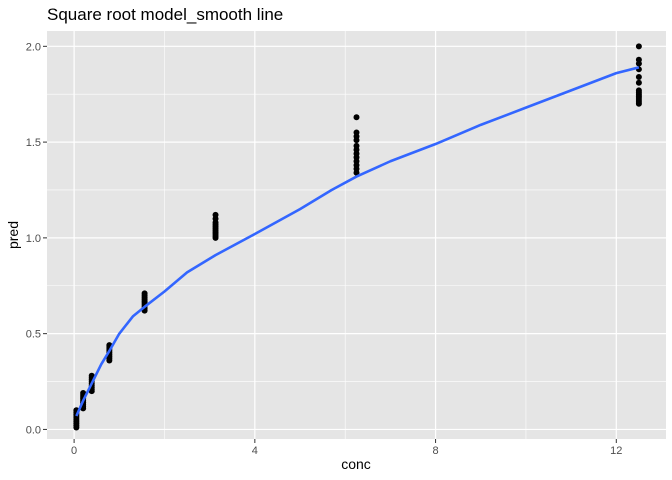  Describe the element at coordinates (33, 430) in the screenshot. I see `y-tick-label: 0.0` at that location.